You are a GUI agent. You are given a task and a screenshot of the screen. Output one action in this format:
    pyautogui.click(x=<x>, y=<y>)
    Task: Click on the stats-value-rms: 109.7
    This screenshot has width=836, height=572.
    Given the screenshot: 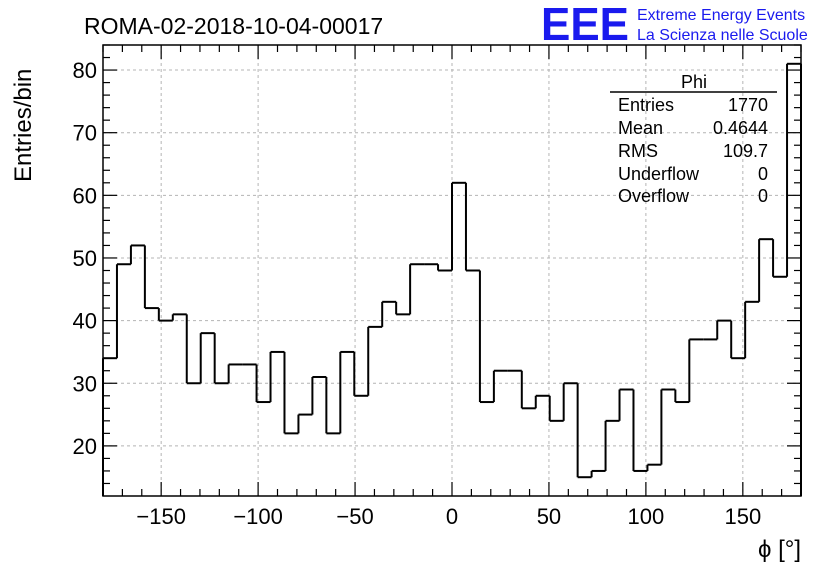 What is the action you would take?
    pyautogui.click(x=745, y=151)
    